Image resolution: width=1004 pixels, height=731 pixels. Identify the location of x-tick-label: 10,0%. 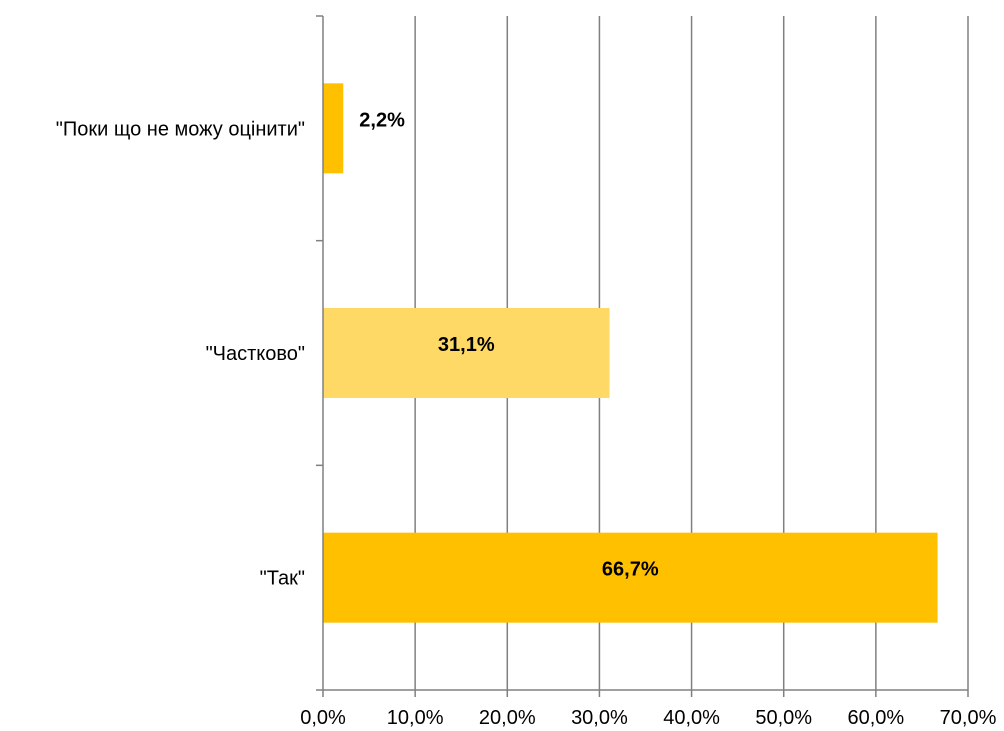
(415, 718).